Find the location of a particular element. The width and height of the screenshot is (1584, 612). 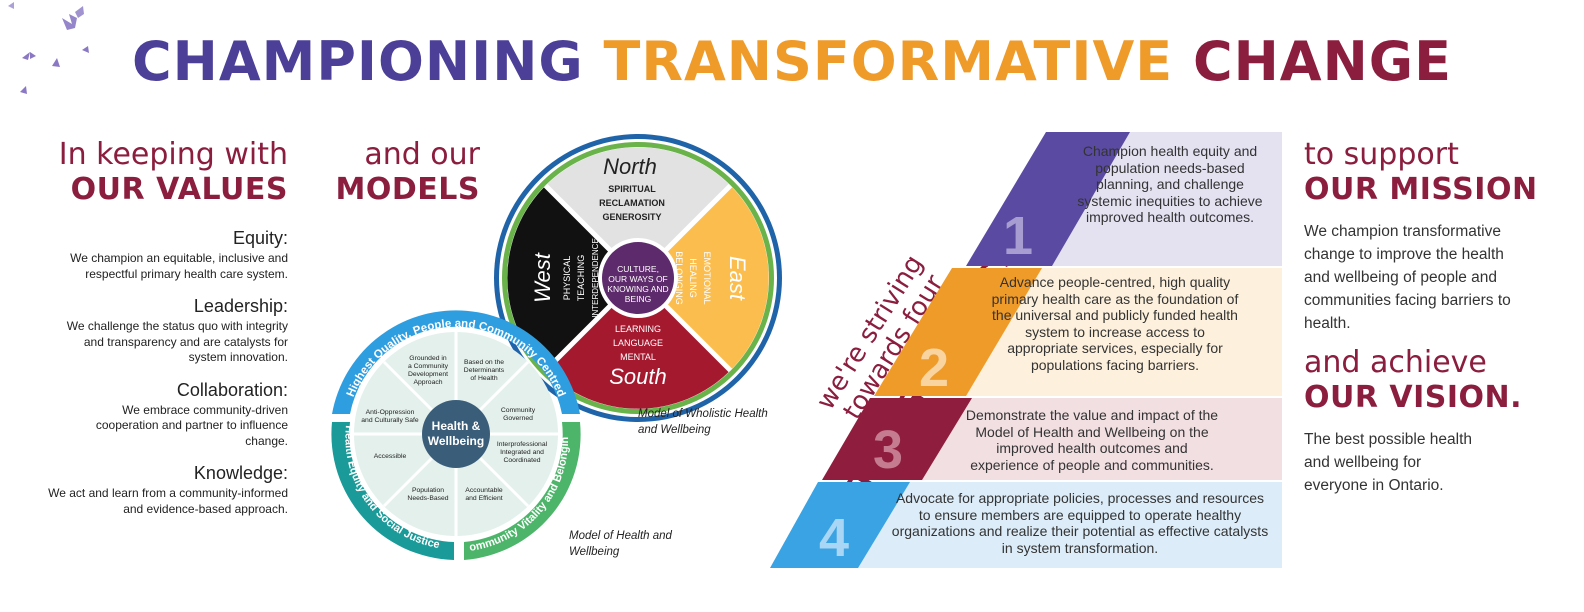

models-heading-block: and our MODELS is located at coordinates (405, 173).